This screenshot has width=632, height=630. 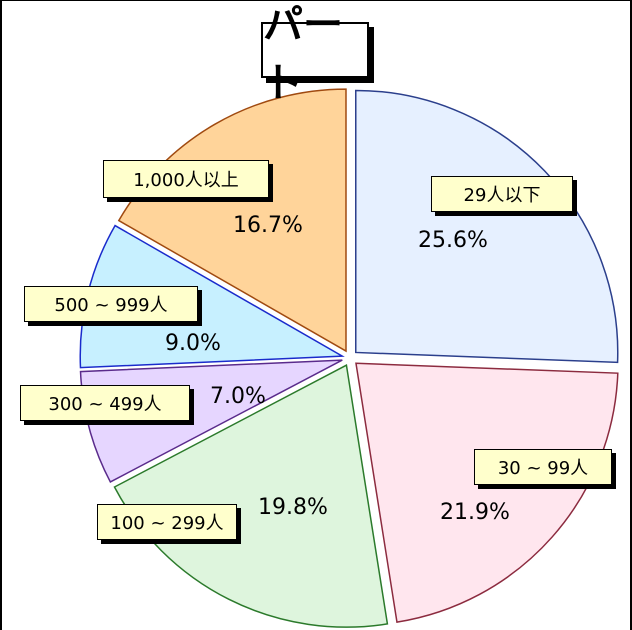 What do you see at coordinates (543, 467) in the screenshot?
I see `slice-label-30-99: 30 ~ 99人` at bounding box center [543, 467].